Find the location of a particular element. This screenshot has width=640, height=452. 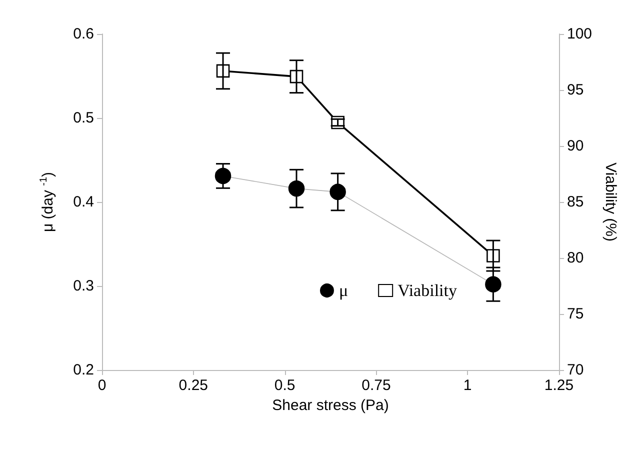

y-tick-label: 0.5 is located at coordinates (83, 118).